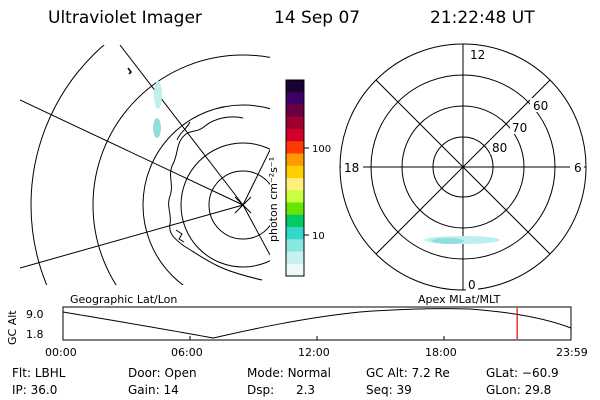 The image size is (600, 400). Describe the element at coordinates (317, 18) in the screenshot. I see `date-label: 14 Sep 07` at that location.